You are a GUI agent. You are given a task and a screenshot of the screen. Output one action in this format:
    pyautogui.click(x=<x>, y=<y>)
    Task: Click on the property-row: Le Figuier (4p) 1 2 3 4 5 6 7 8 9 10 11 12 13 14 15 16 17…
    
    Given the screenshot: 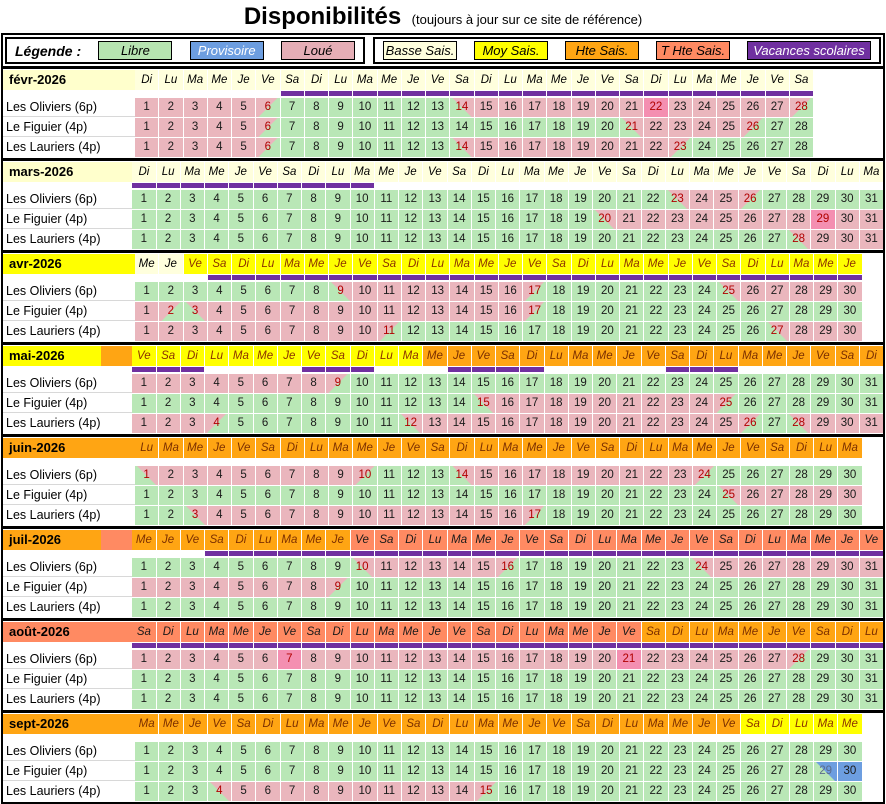 What is the action you would take?
    pyautogui.click(x=443, y=679)
    